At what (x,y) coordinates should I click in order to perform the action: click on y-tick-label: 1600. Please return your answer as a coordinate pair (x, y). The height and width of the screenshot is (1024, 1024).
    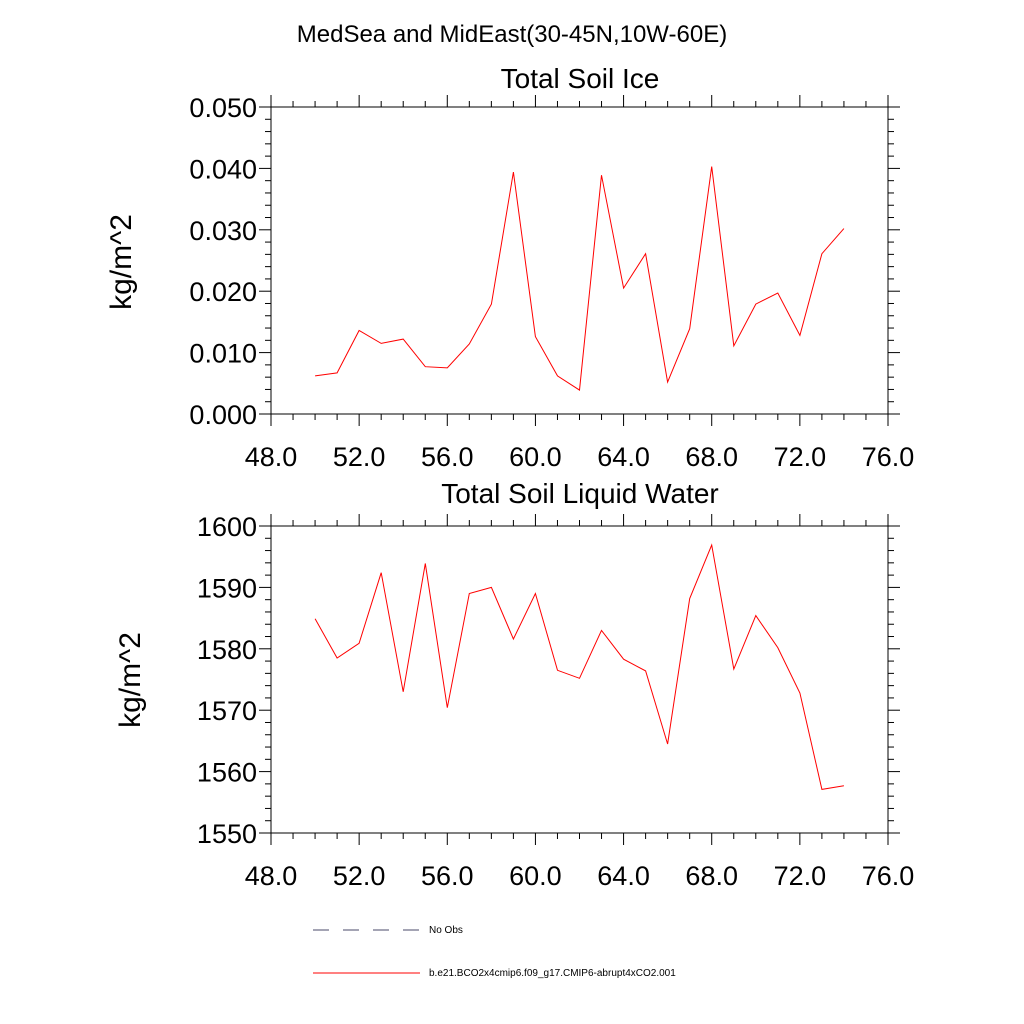
    Looking at the image, I should click on (227, 527).